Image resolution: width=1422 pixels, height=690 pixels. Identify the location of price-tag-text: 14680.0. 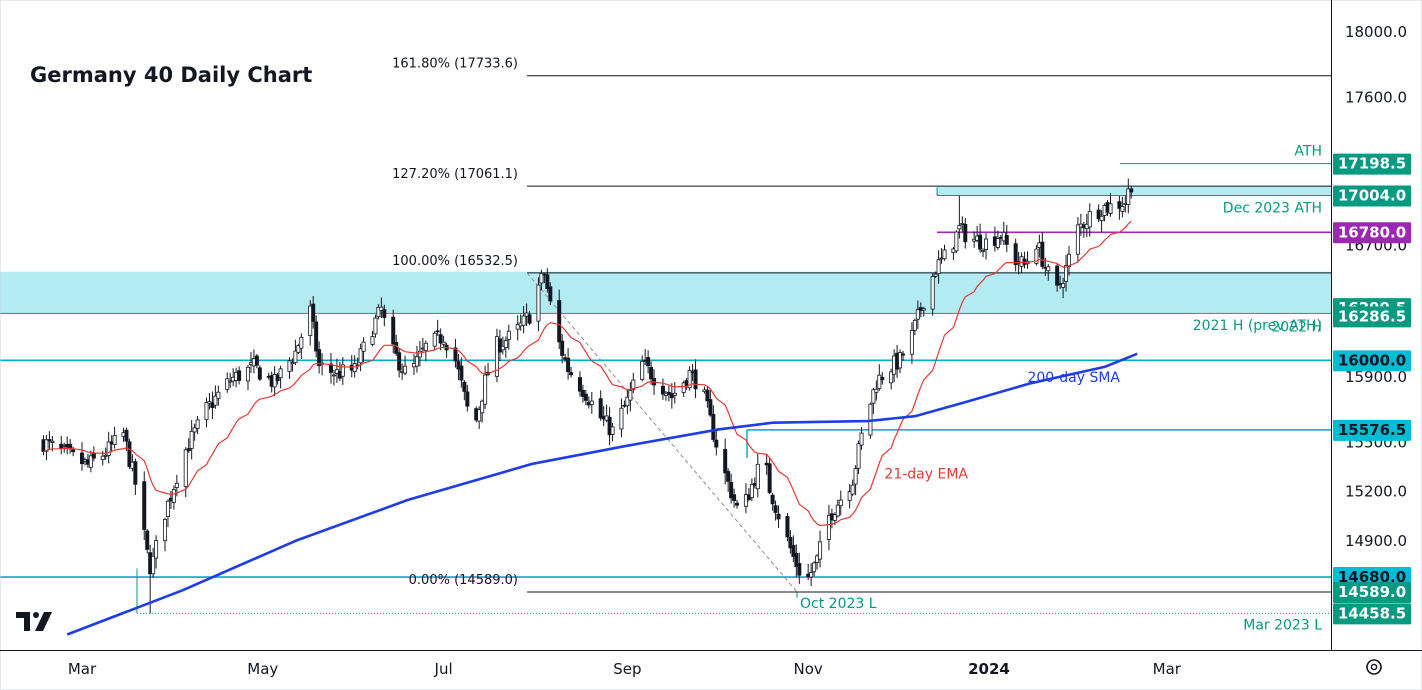
(1372, 577).